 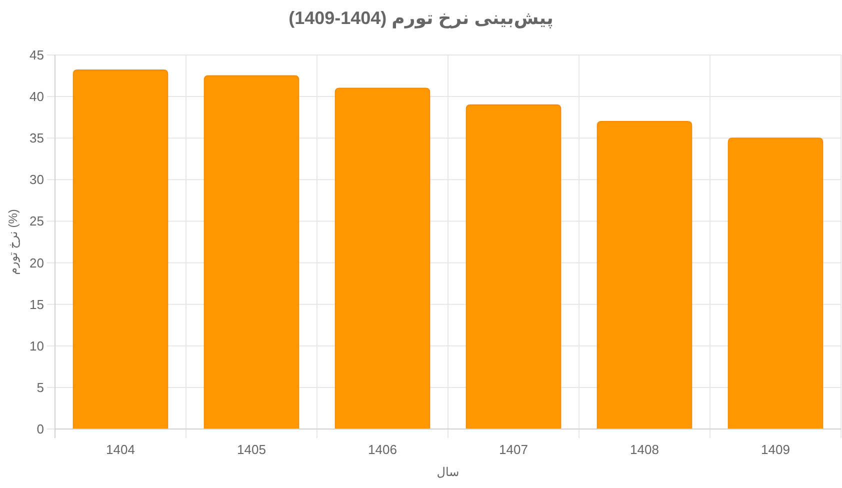 What do you see at coordinates (40, 387) in the screenshot?
I see `y-tick-label: 5` at bounding box center [40, 387].